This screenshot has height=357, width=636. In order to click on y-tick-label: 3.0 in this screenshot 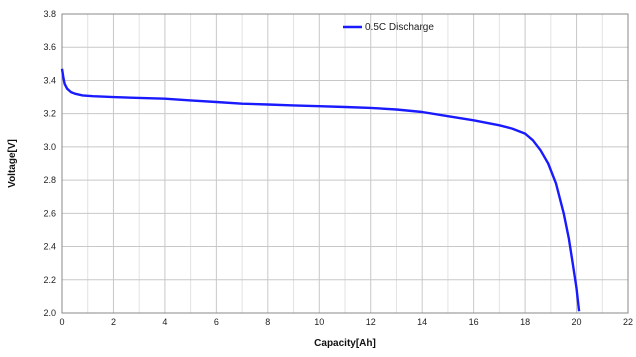, I will do `click(49, 147)`.